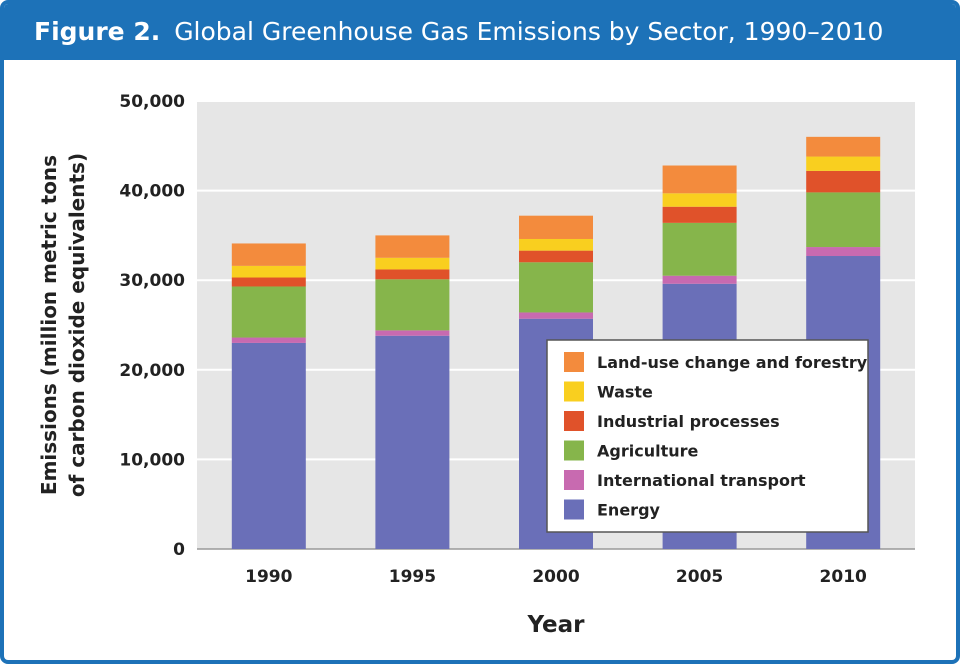 This screenshot has width=960, height=664. Describe the element at coordinates (707, 436) in the screenshot. I see `legend-box` at that location.